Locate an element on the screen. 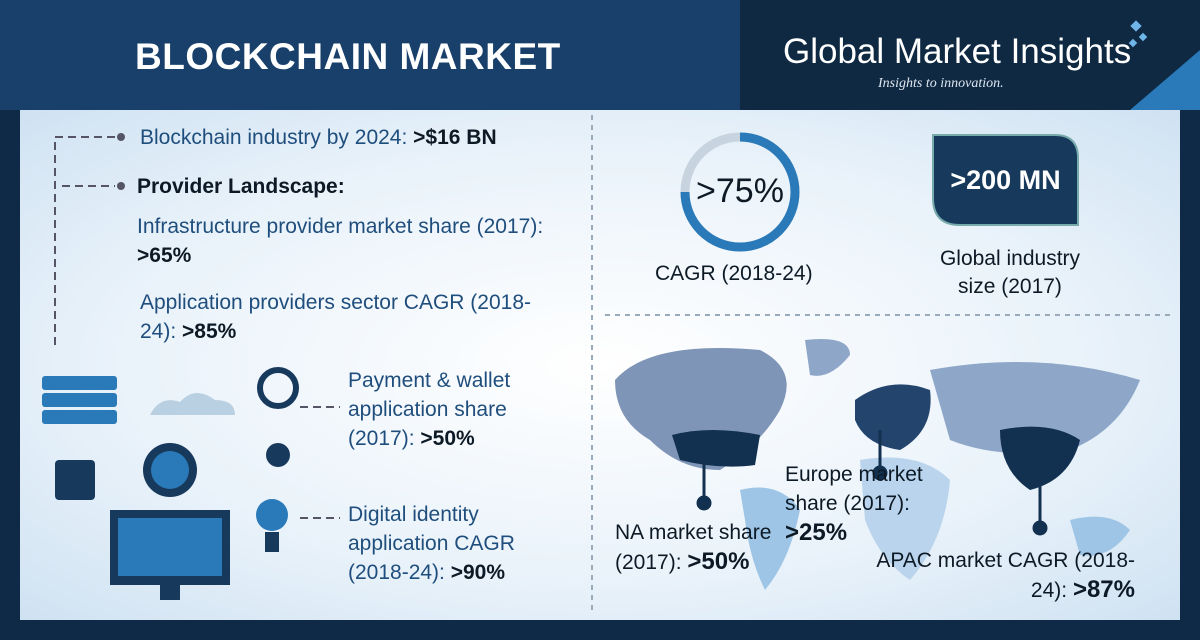 The height and width of the screenshot is (640, 1200). greenland is located at coordinates (827, 357).